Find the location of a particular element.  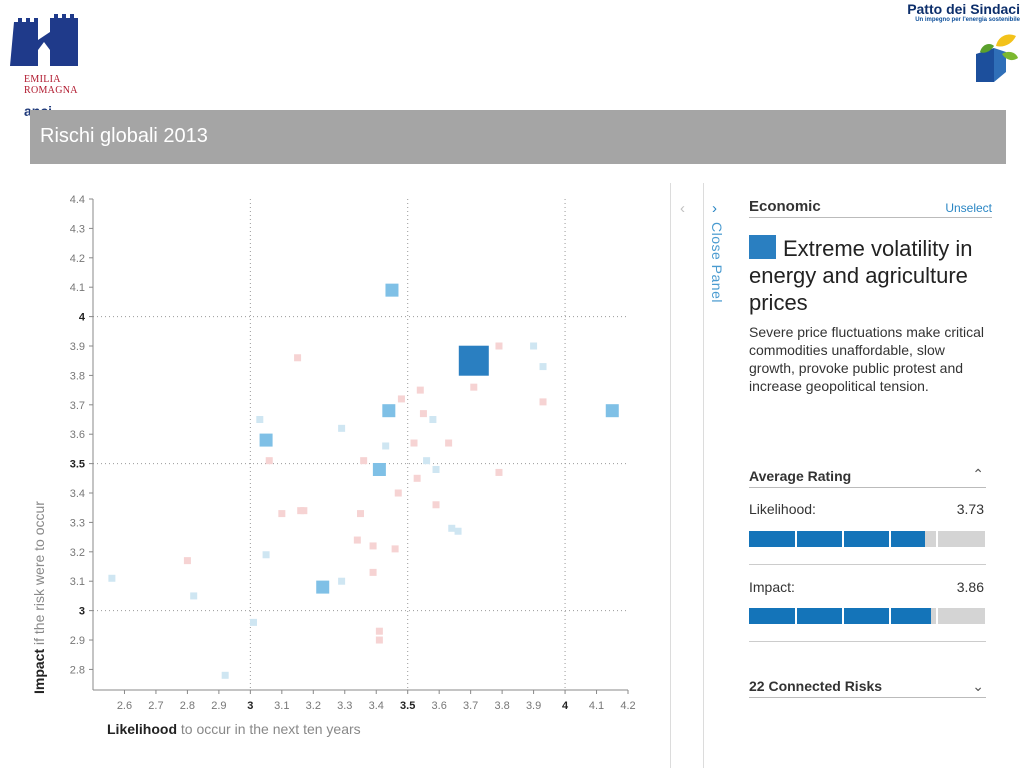

panel-divider-right is located at coordinates (703, 475).